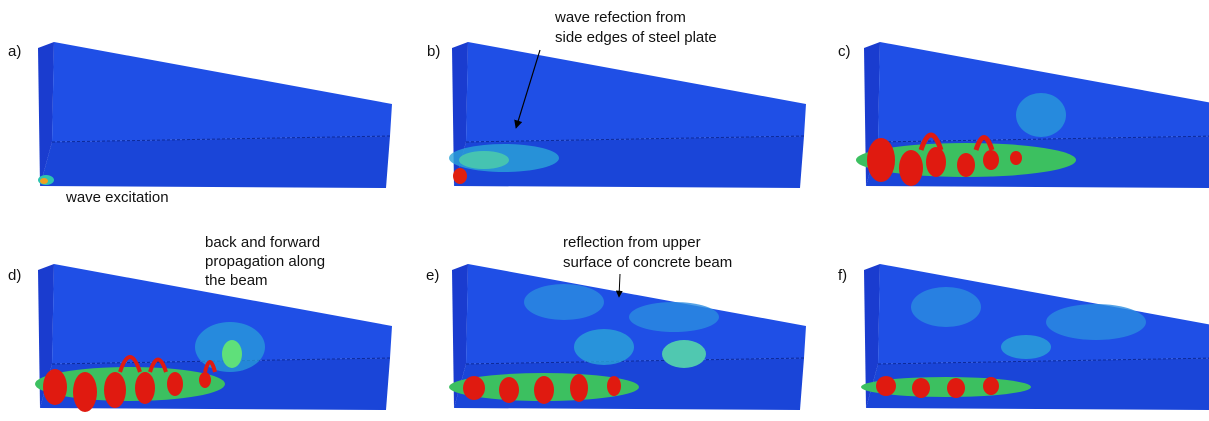  What do you see at coordinates (632, 242) in the screenshot?
I see `annotation: reflection from upper` at bounding box center [632, 242].